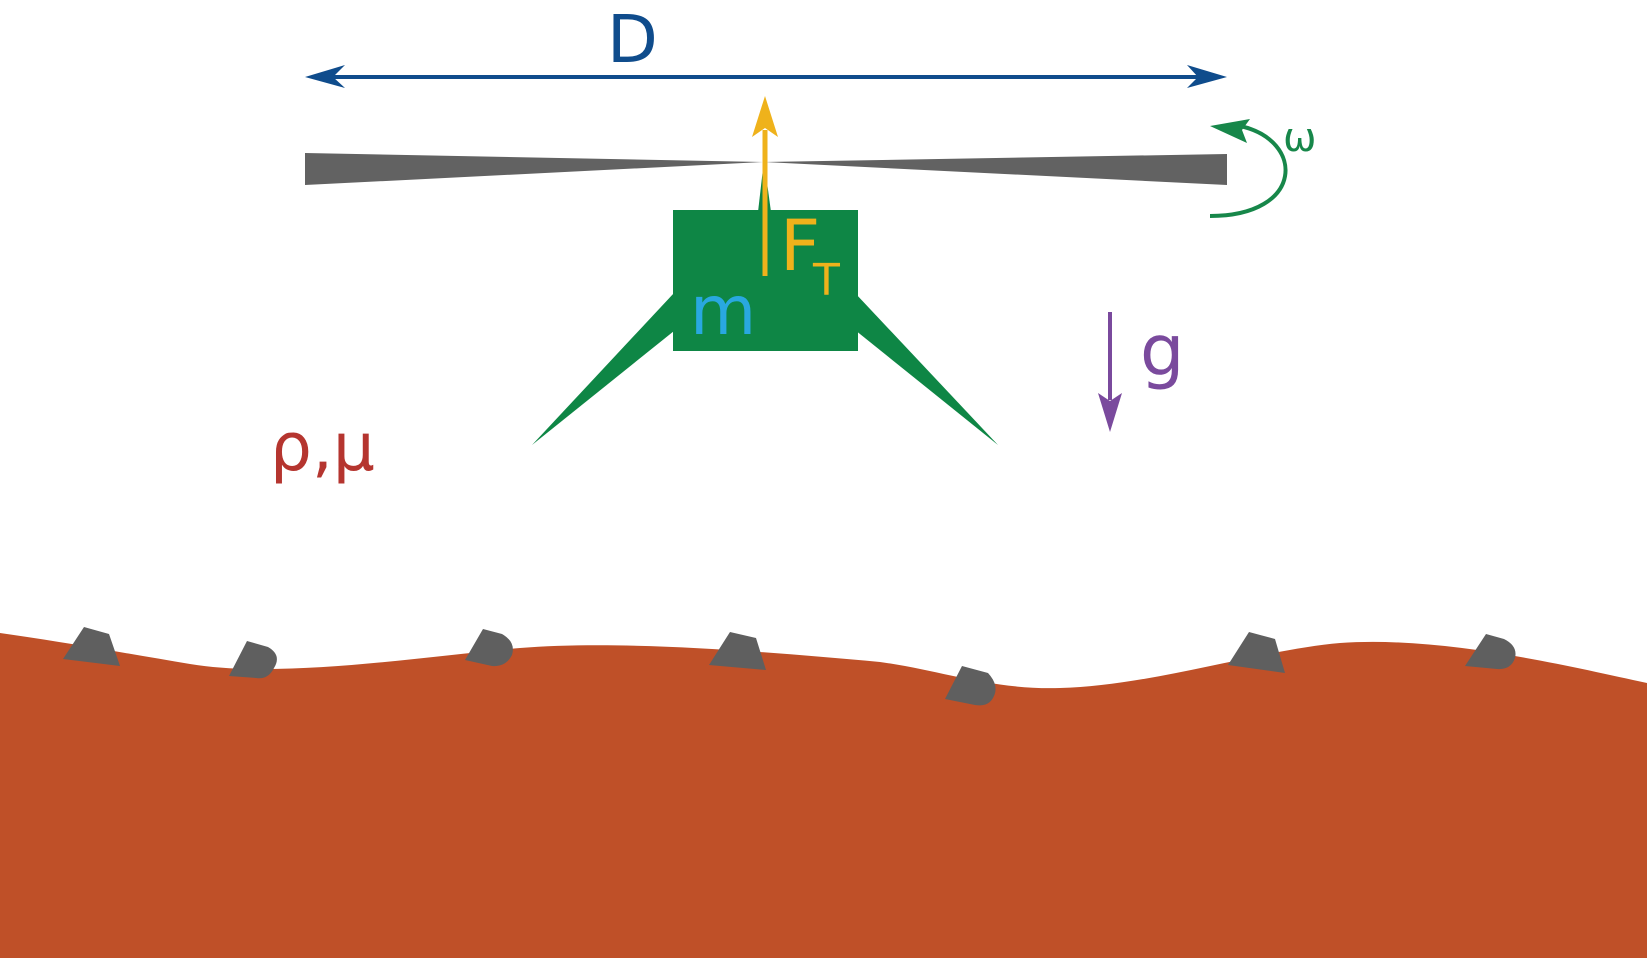 The image size is (1647, 958). I want to click on diameter-arrow, so click(766, 76).